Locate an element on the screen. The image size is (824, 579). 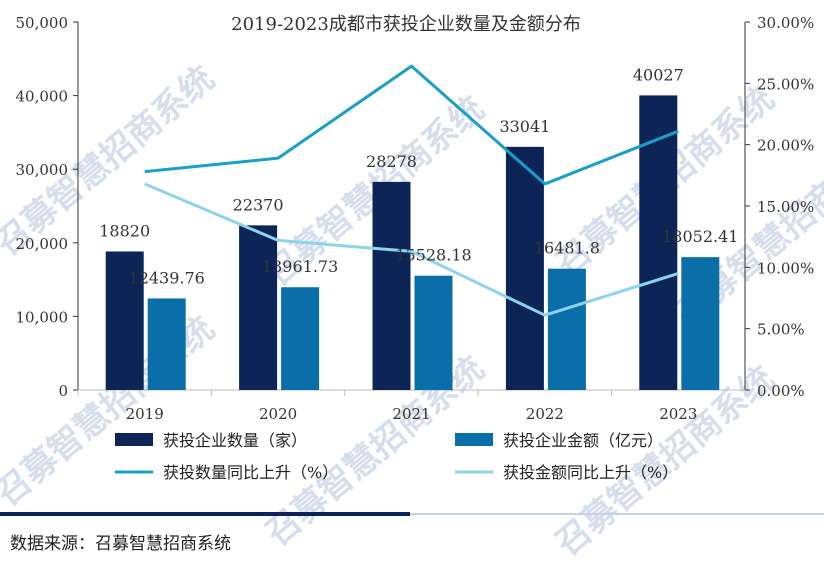
x-tick-label: 2021 is located at coordinates (411, 414).